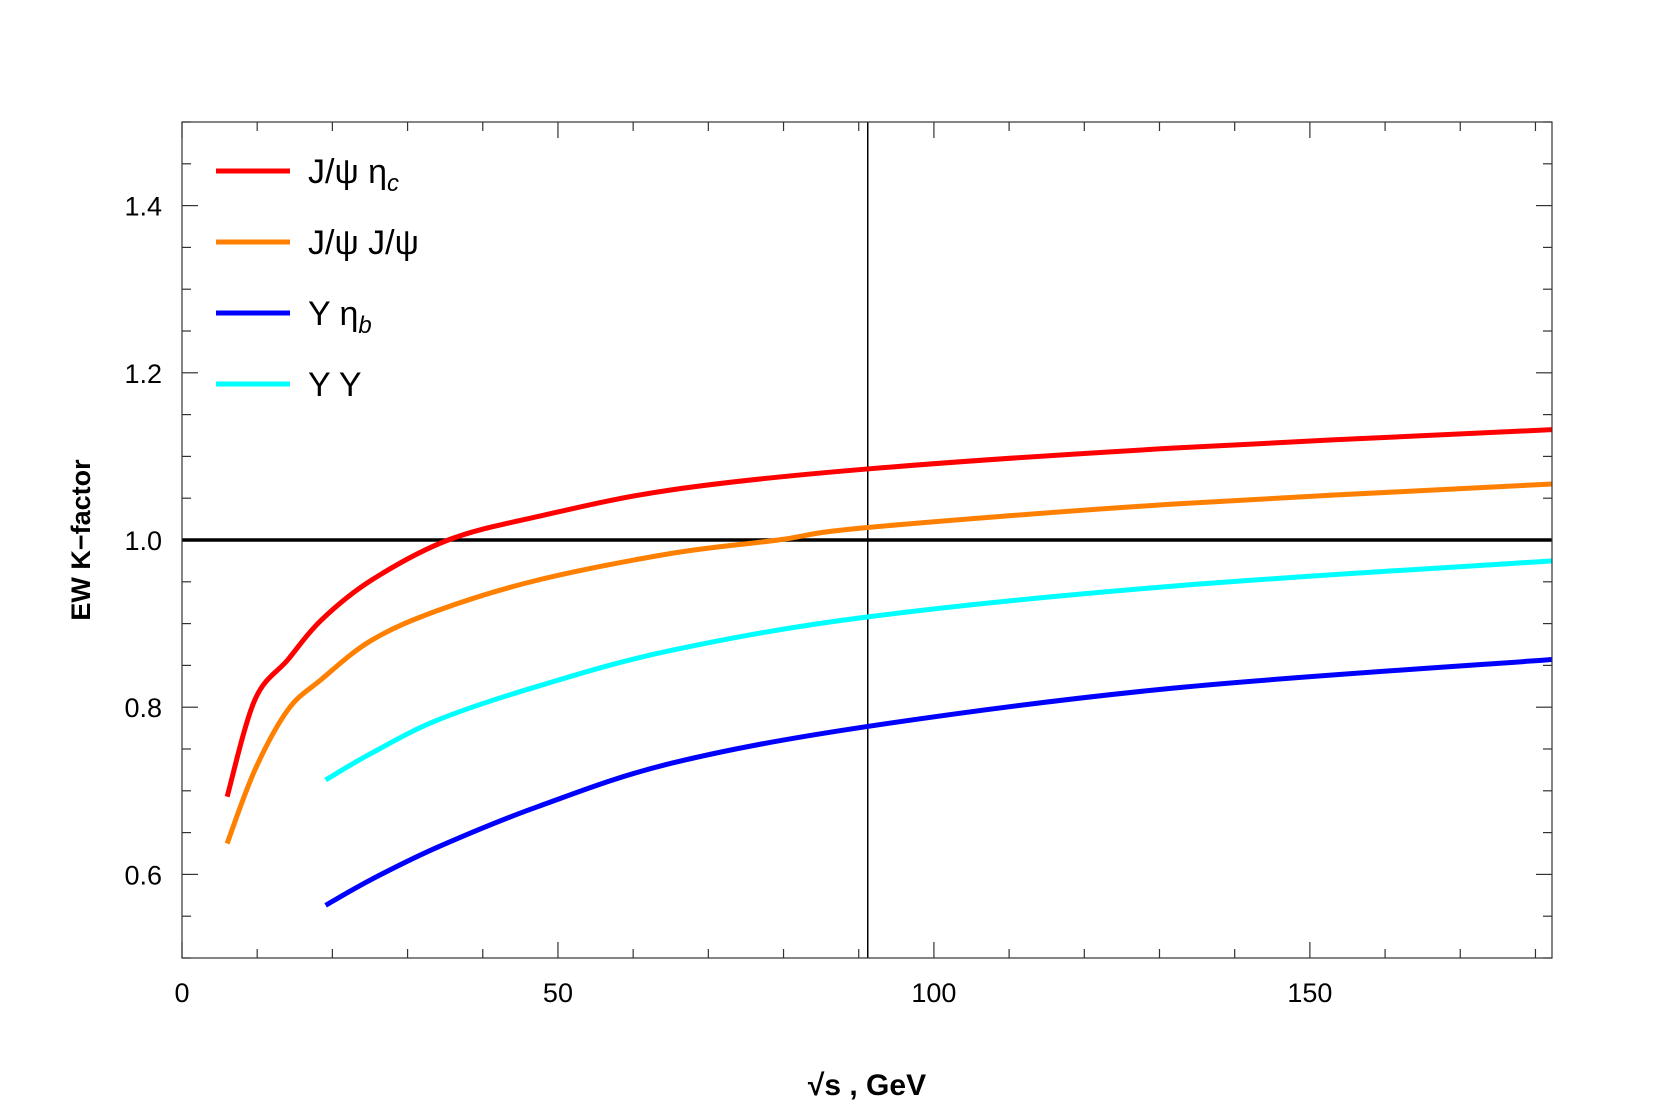  What do you see at coordinates (143, 541) in the screenshot?
I see `y-tick-label: 1.0` at bounding box center [143, 541].